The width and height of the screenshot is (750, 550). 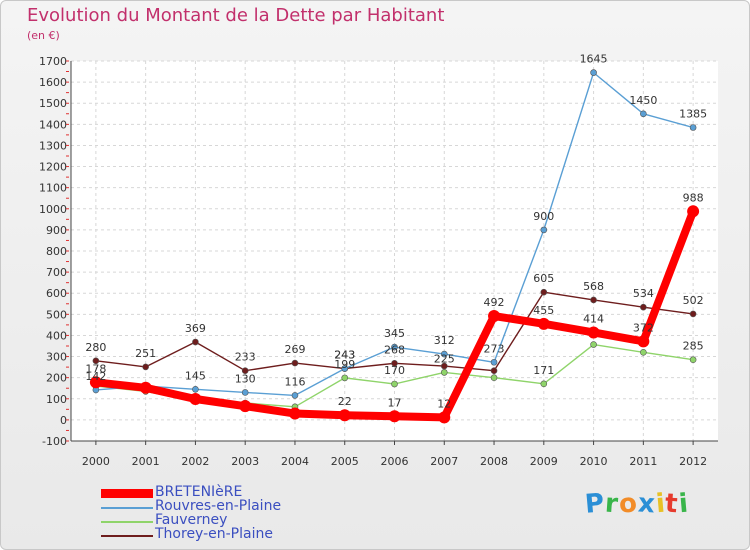 I want to click on legend-item: Fauverney, so click(x=231, y=520).